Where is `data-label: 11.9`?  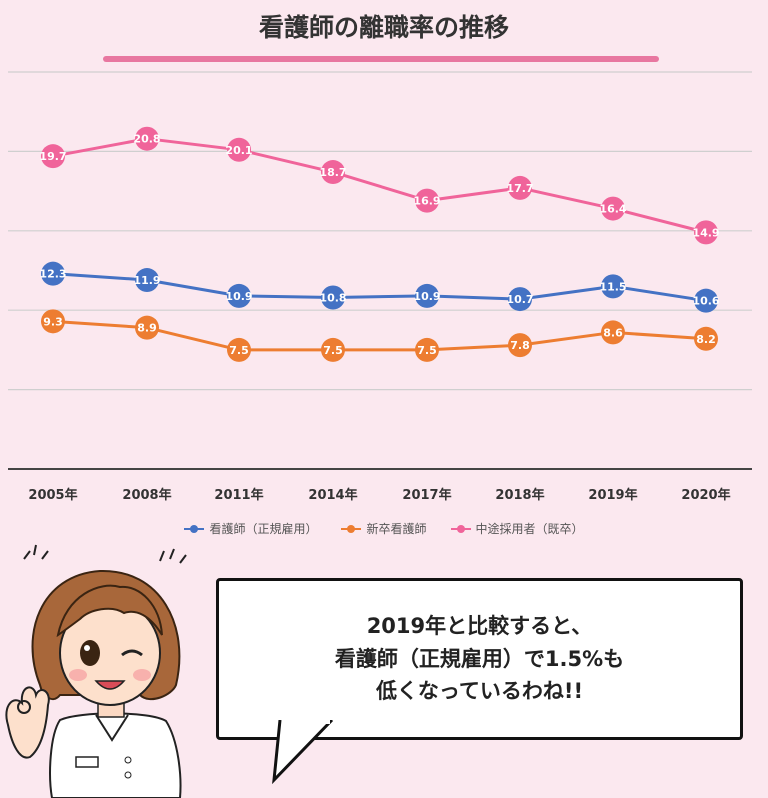 data-label: 11.9 is located at coordinates (146, 280).